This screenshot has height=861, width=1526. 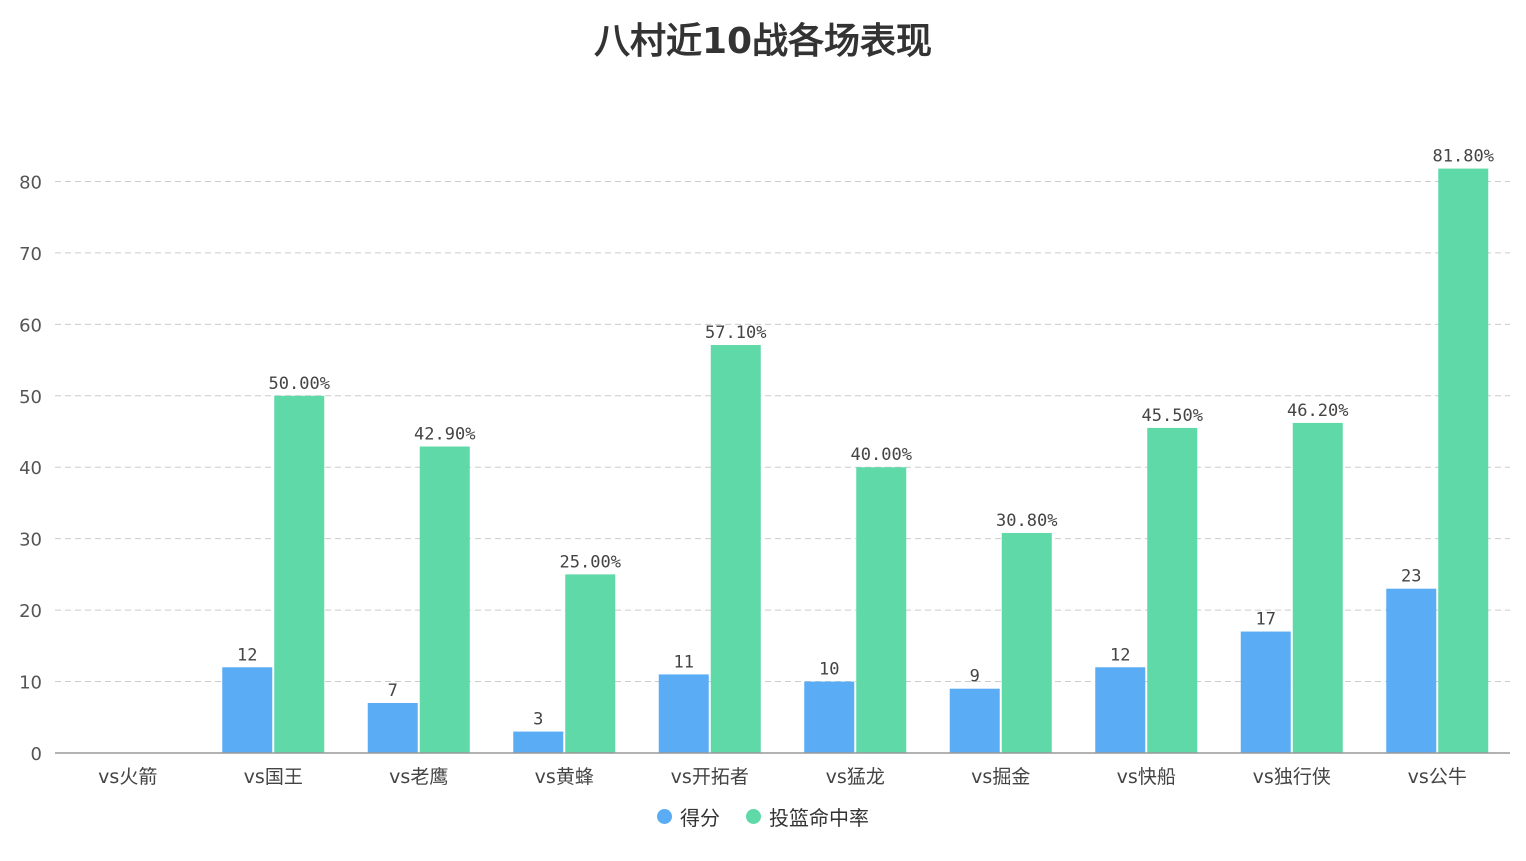 What do you see at coordinates (1463, 157) in the screenshot?
I see `data-label-fg-pct: 81.80%` at bounding box center [1463, 157].